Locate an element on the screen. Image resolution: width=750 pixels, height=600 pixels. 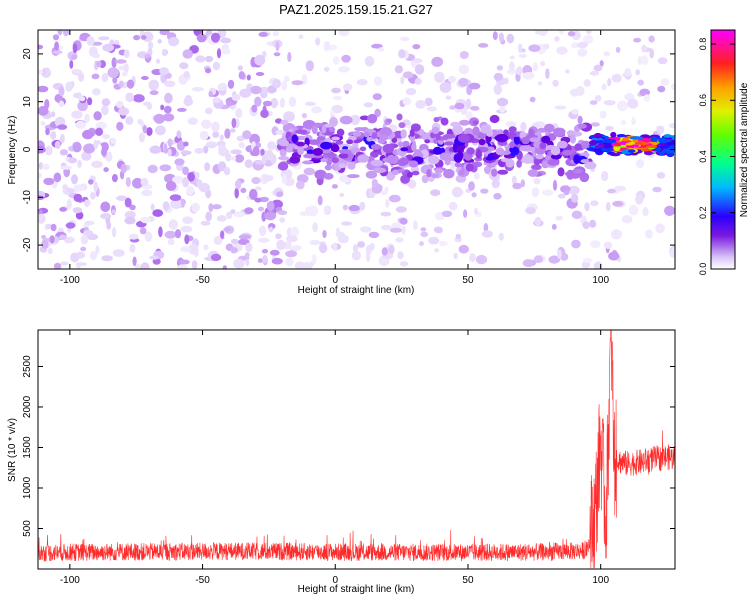
snr-x-tick-label: -100 is located at coordinates (70, 580).